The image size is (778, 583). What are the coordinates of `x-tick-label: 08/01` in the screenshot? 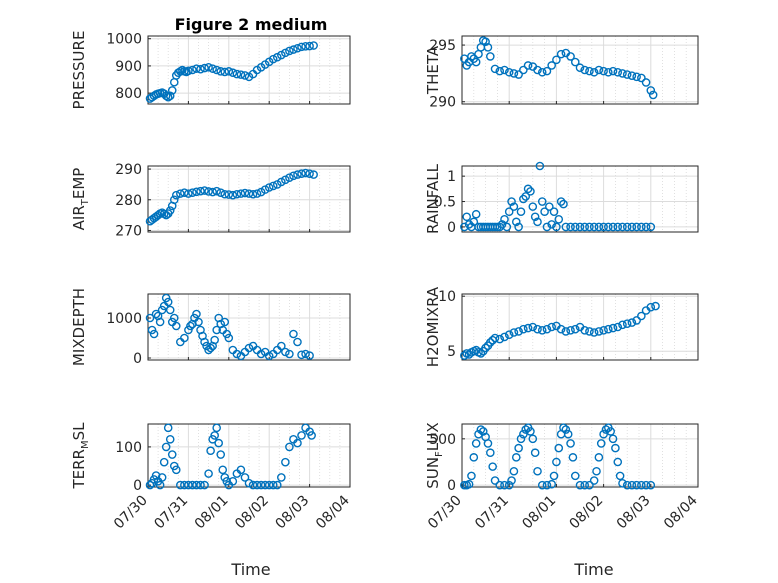 It's located at (539, 513).